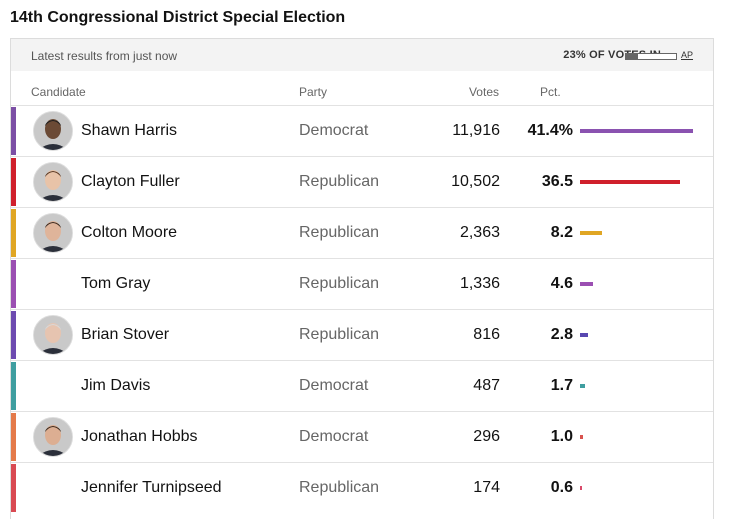 The image size is (743, 519). What do you see at coordinates (479, 232) in the screenshot?
I see `candidate-votes: 2,363` at bounding box center [479, 232].